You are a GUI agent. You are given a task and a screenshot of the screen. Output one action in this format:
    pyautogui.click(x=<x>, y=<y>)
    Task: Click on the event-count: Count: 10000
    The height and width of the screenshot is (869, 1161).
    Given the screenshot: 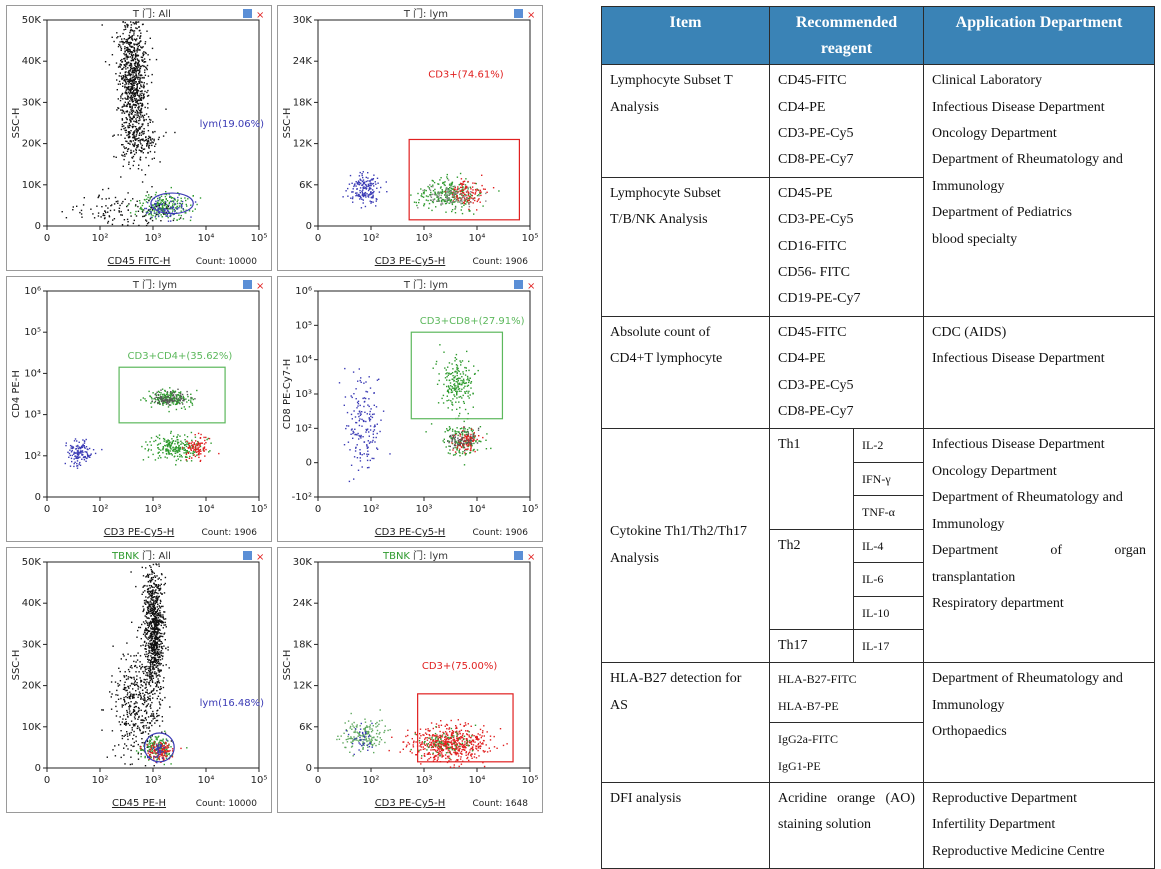 What is the action you would take?
    pyautogui.click(x=227, y=262)
    